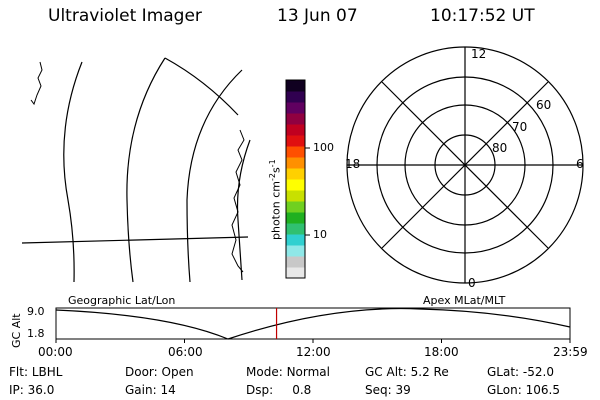 The width and height of the screenshot is (600, 400). I want to click on mlat-label-80: 80, so click(500, 148).